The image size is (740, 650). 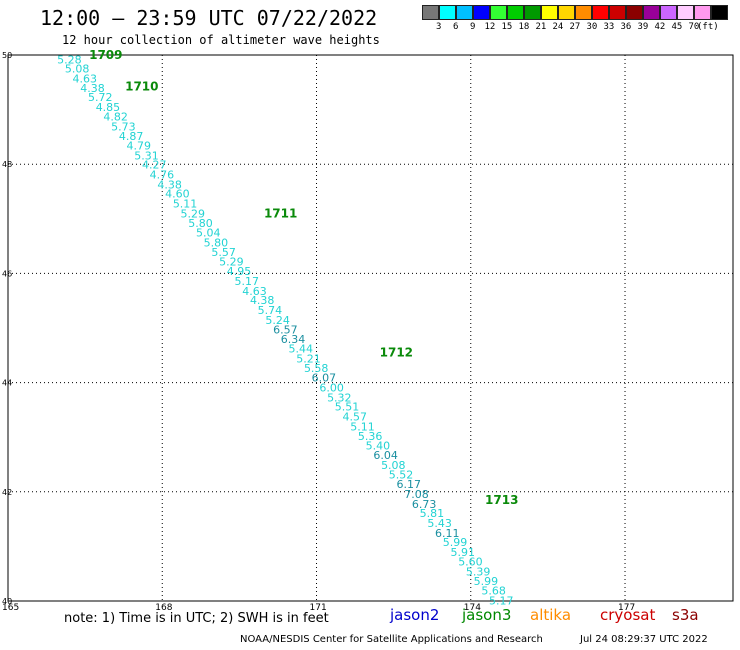 I want to click on scale-tick-label: 21, so click(x=541, y=27).